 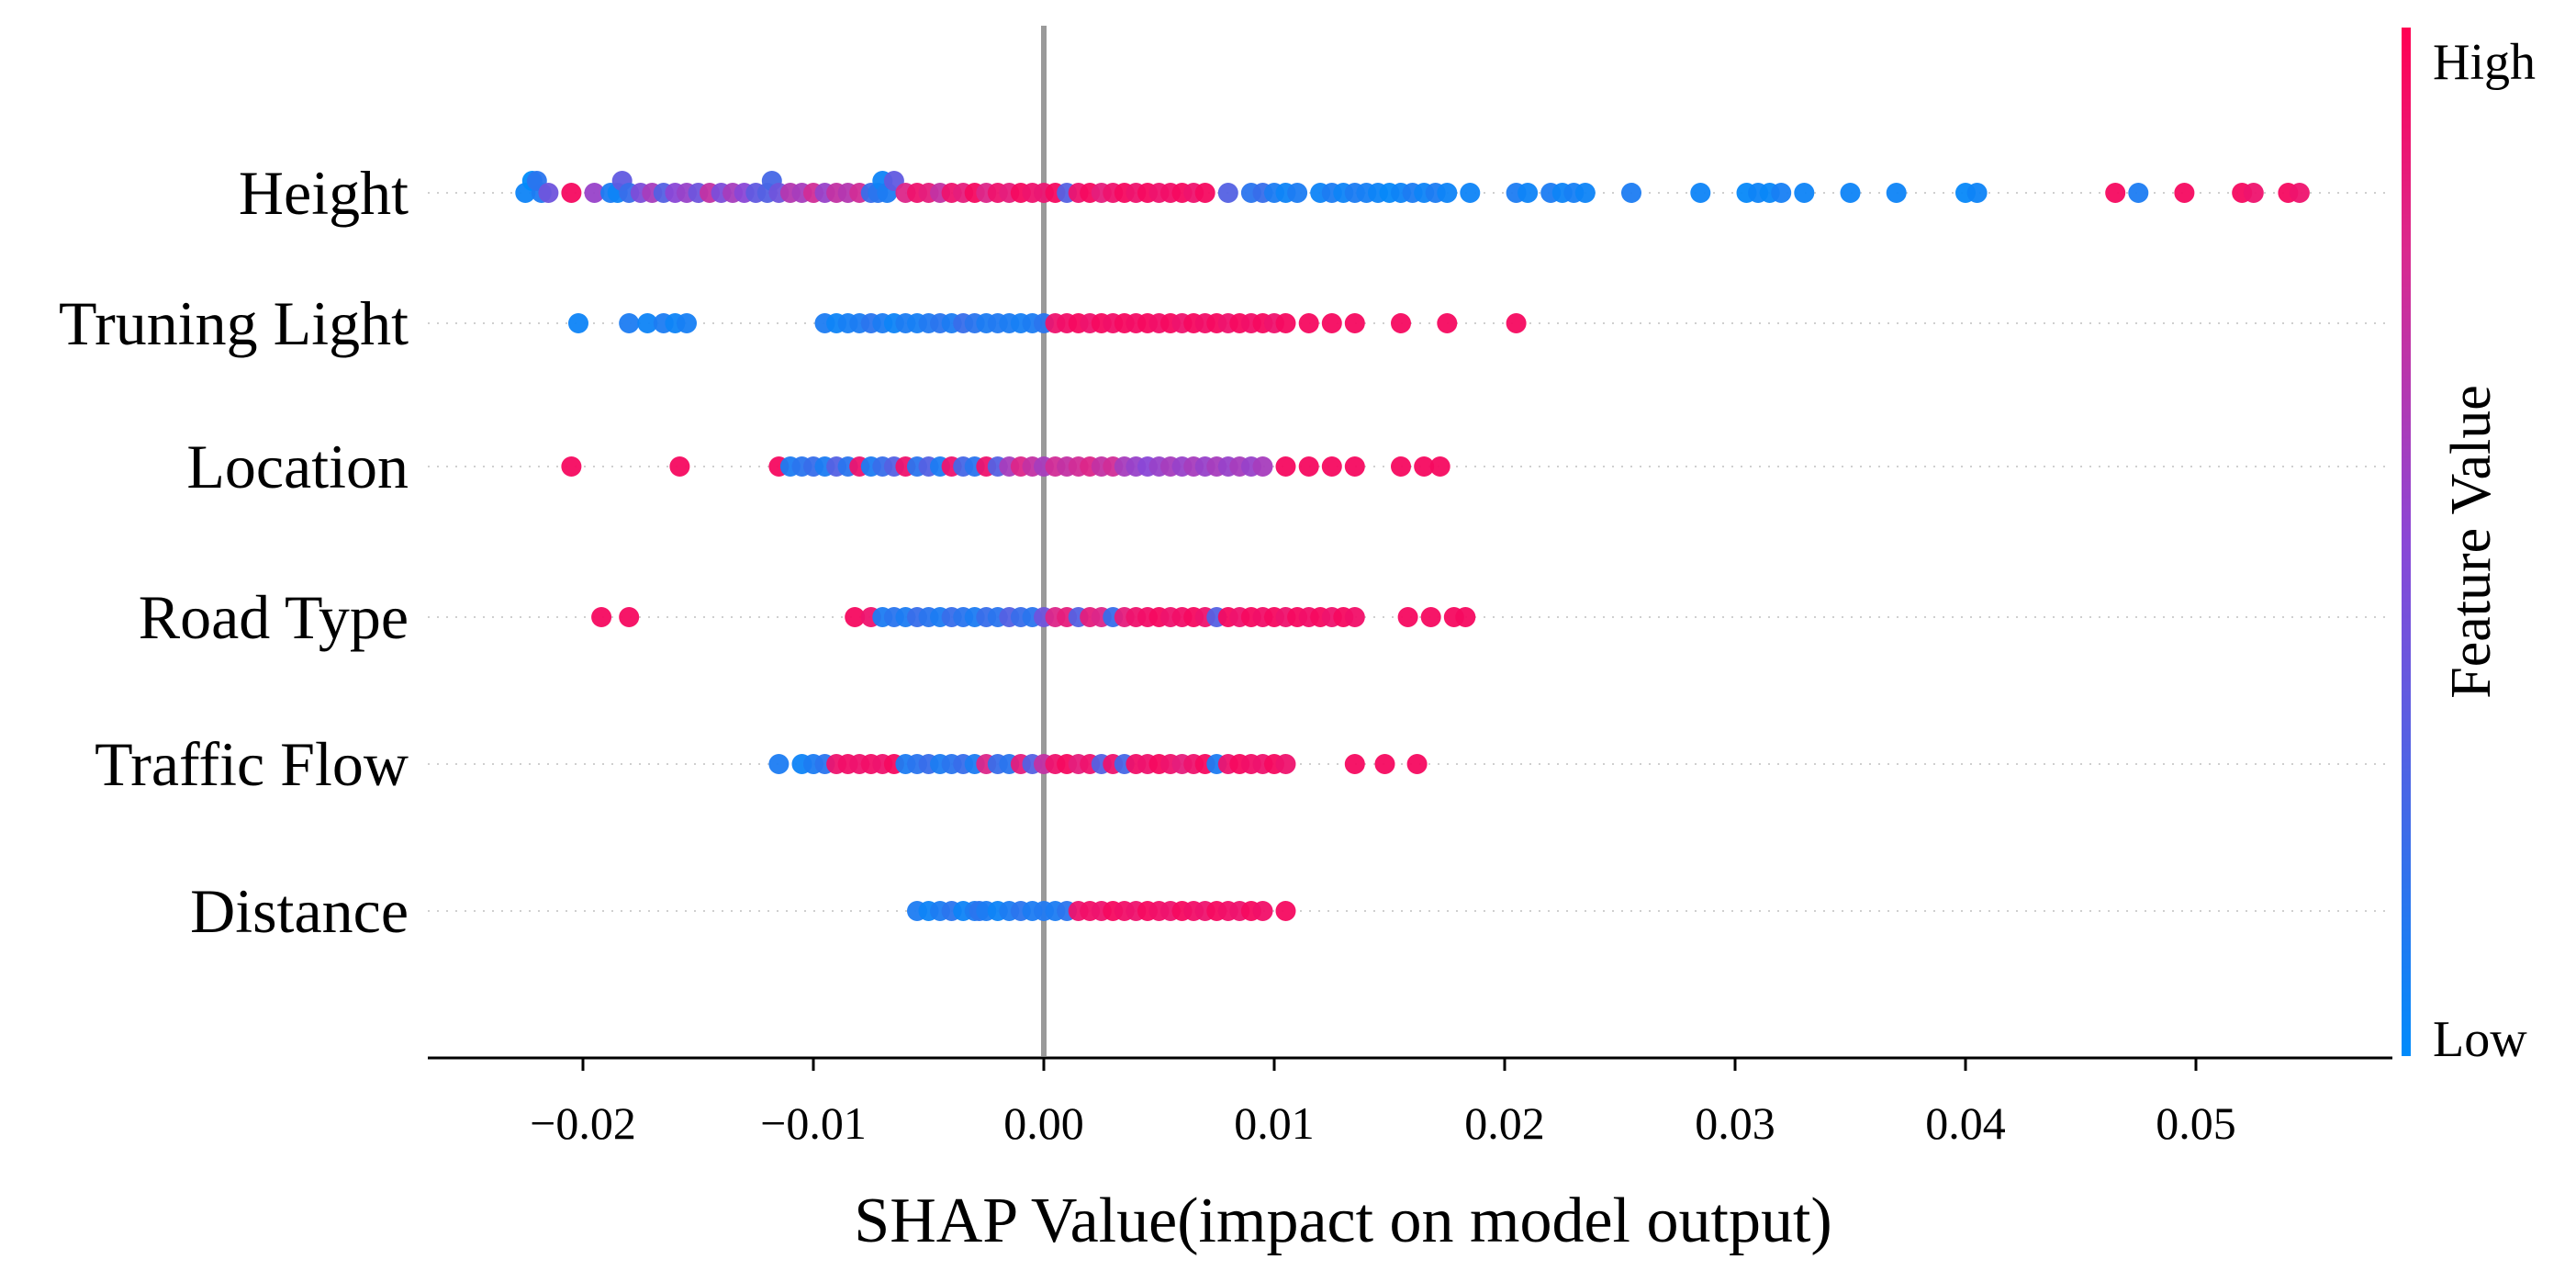 What do you see at coordinates (813, 1123) in the screenshot?
I see `x-tick-label: −0.01` at bounding box center [813, 1123].